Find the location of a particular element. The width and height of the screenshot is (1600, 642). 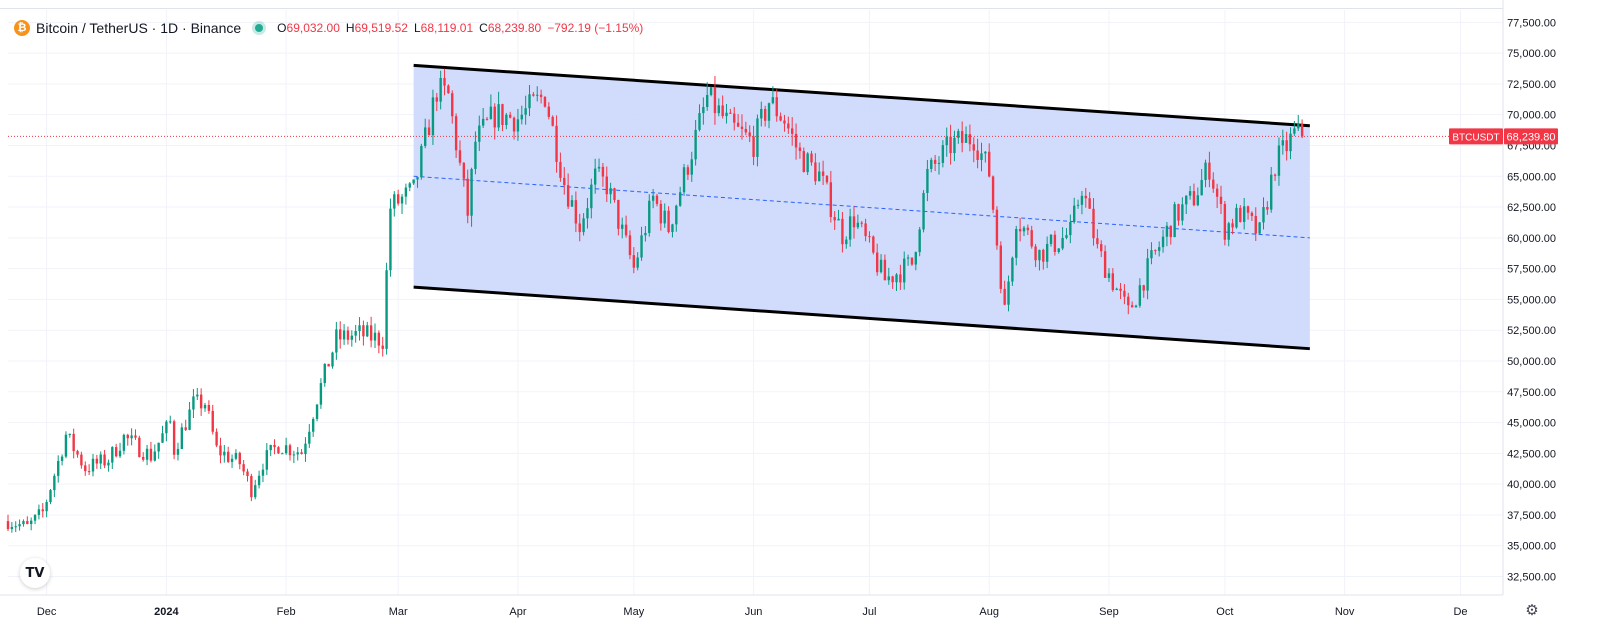

channel-lower-line is located at coordinates (861, 318).